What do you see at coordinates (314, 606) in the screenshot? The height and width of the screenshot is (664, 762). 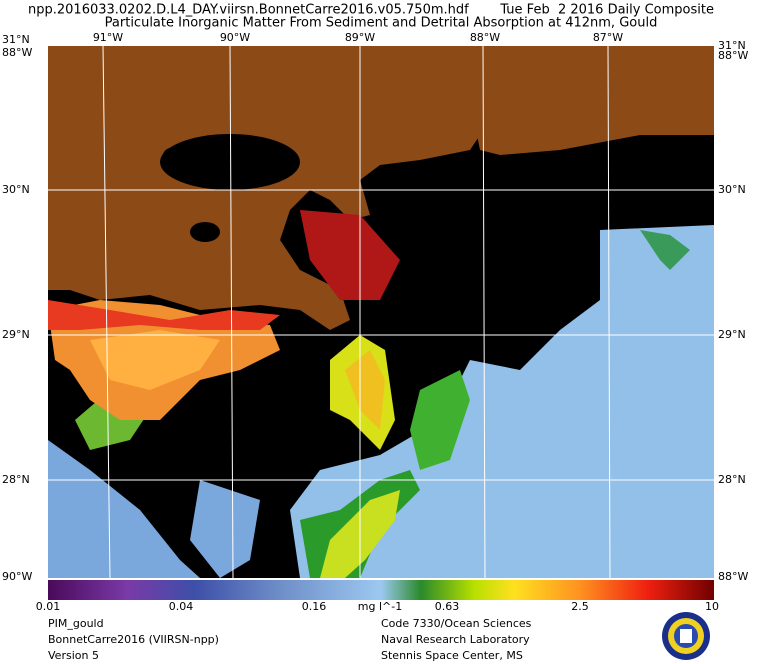 I see `colorbar-label: 0.16` at bounding box center [314, 606].